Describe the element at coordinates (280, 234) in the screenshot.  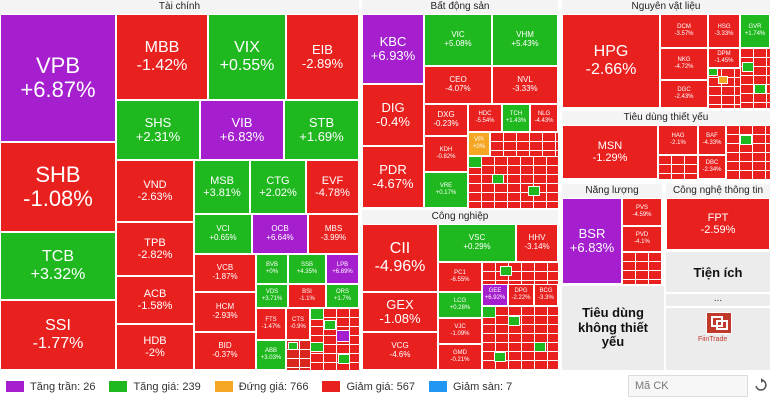
I see `tile-OCB: OCB +6.64%` at that location.